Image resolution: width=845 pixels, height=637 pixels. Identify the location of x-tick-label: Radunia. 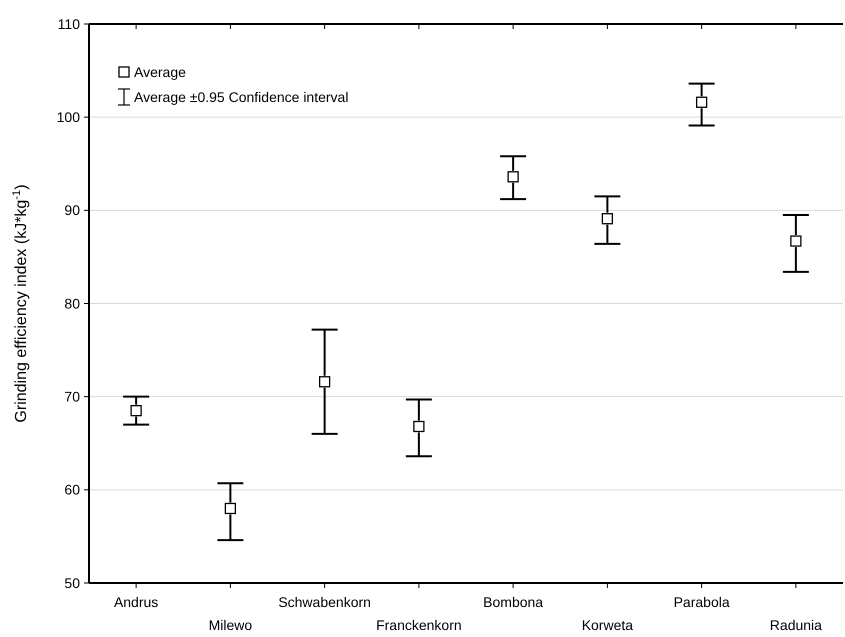
(796, 625).